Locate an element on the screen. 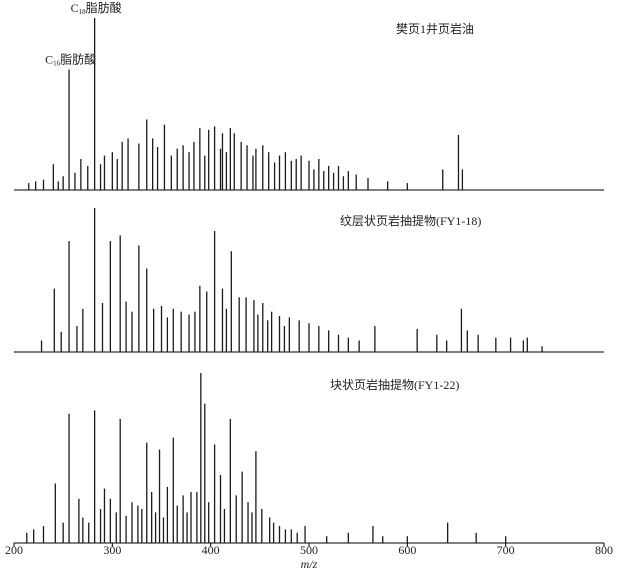  x-tick-label: 200 is located at coordinates (14, 550).